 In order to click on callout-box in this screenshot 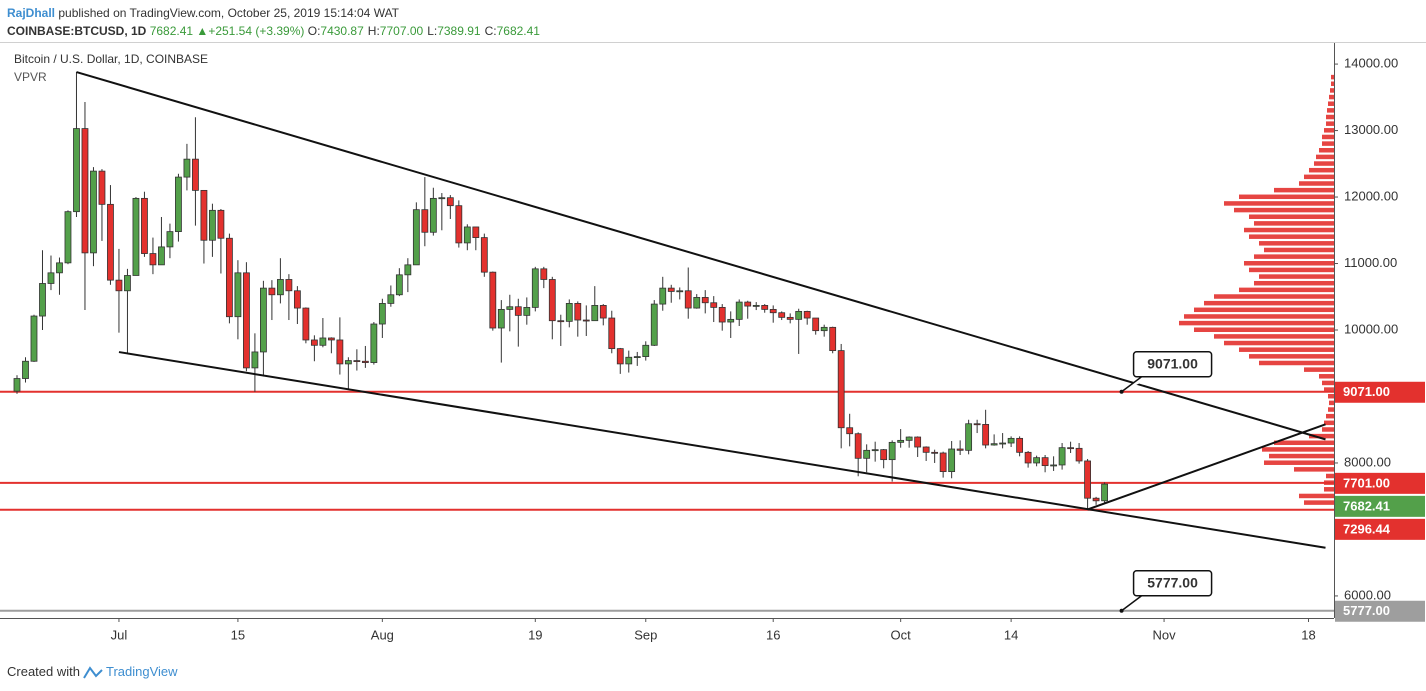, I will do `click(1172, 364)`.